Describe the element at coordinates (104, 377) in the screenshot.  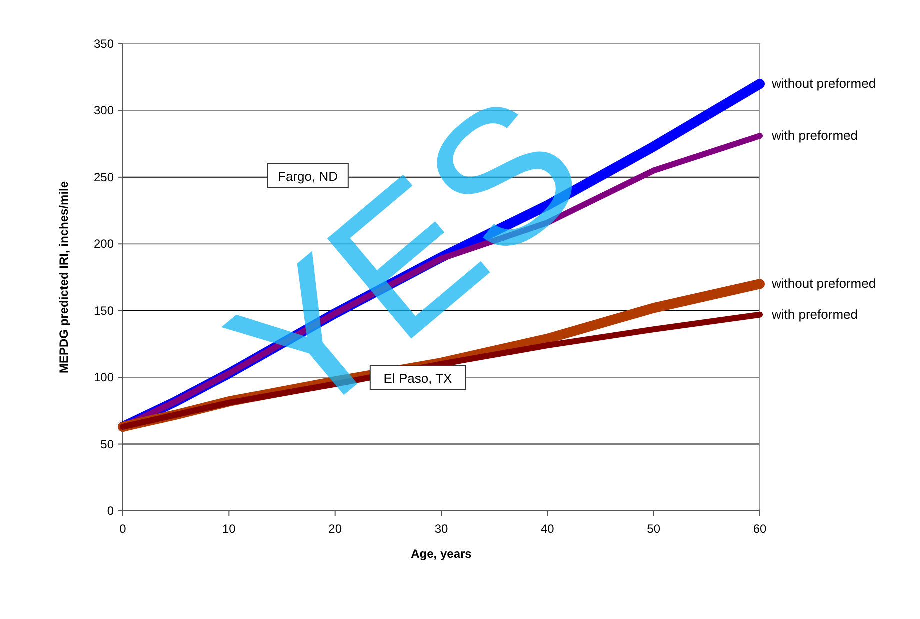
I see `y-tick-label: 100` at that location.